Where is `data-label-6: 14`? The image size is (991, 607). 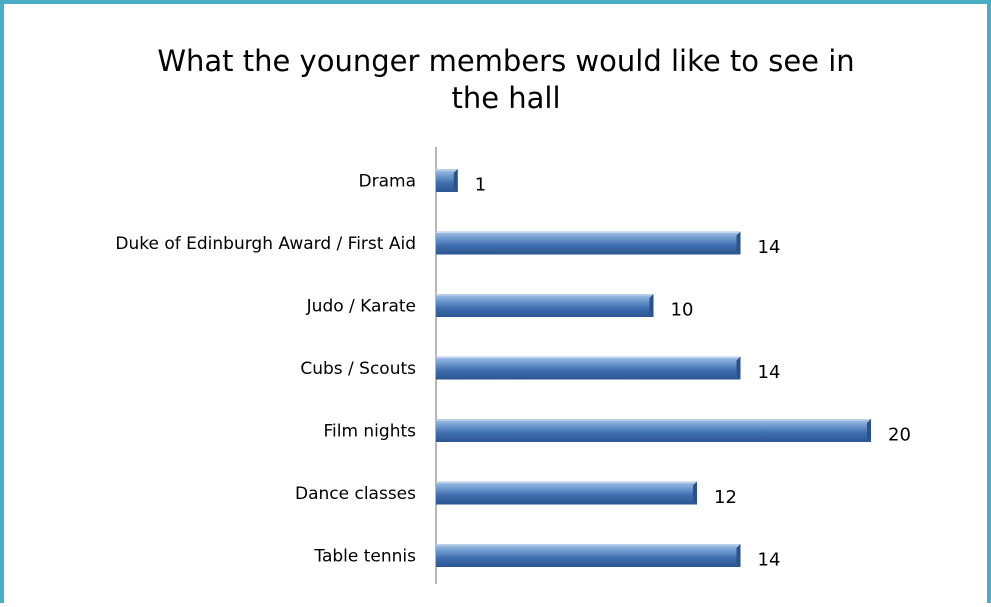
data-label-6: 14 is located at coordinates (769, 560).